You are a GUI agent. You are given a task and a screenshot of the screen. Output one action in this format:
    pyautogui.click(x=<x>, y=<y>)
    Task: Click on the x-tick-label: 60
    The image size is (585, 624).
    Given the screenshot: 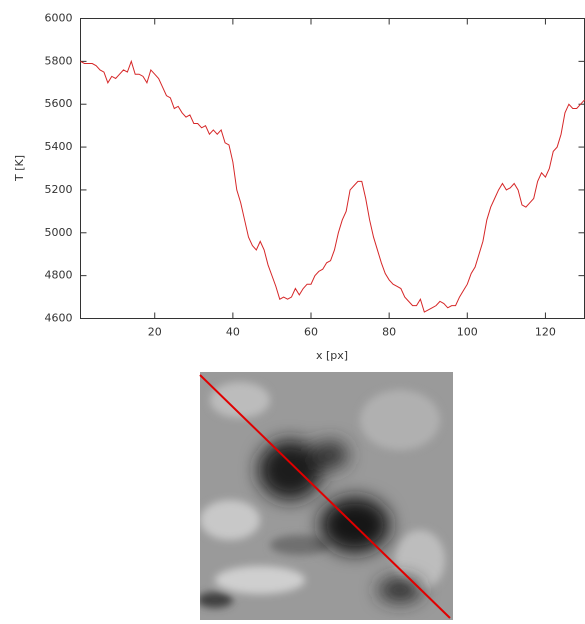 What is the action you would take?
    pyautogui.click(x=311, y=332)
    